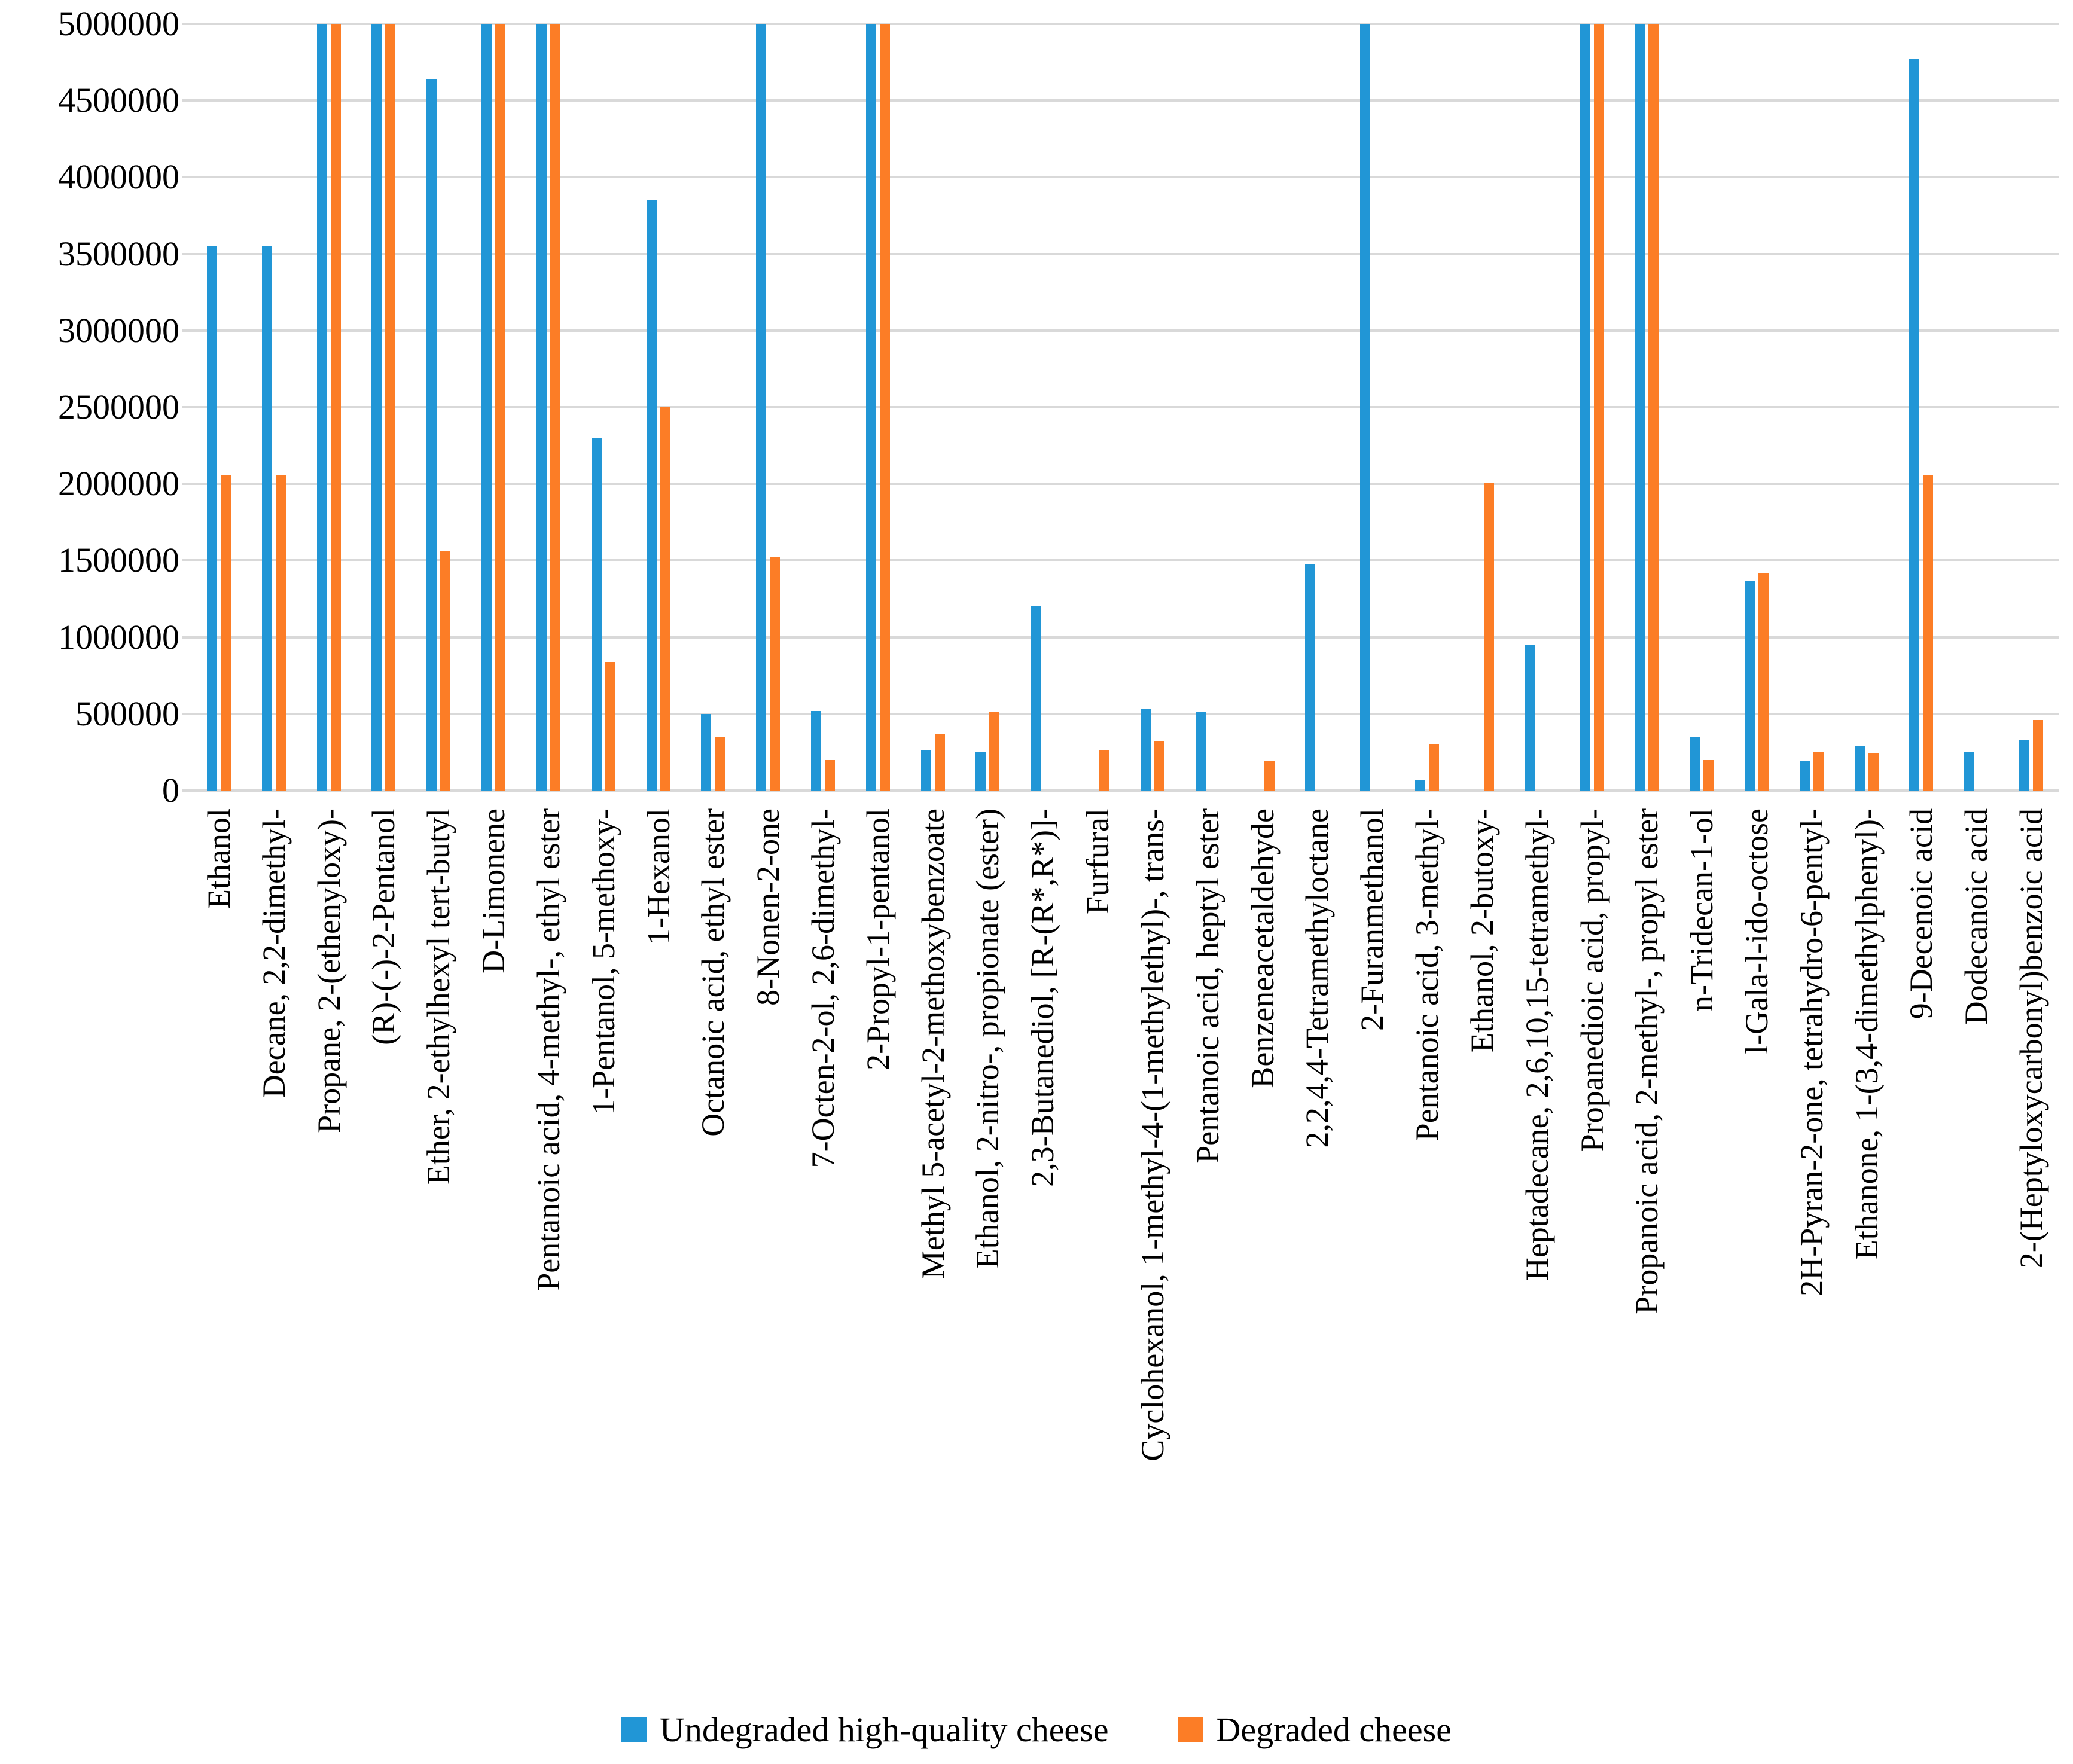  What do you see at coordinates (1812, 1052) in the screenshot?
I see `x-axis-label: 2H-Pyran-2-one, tetrahydro-6-pentyl-` at bounding box center [1812, 1052].